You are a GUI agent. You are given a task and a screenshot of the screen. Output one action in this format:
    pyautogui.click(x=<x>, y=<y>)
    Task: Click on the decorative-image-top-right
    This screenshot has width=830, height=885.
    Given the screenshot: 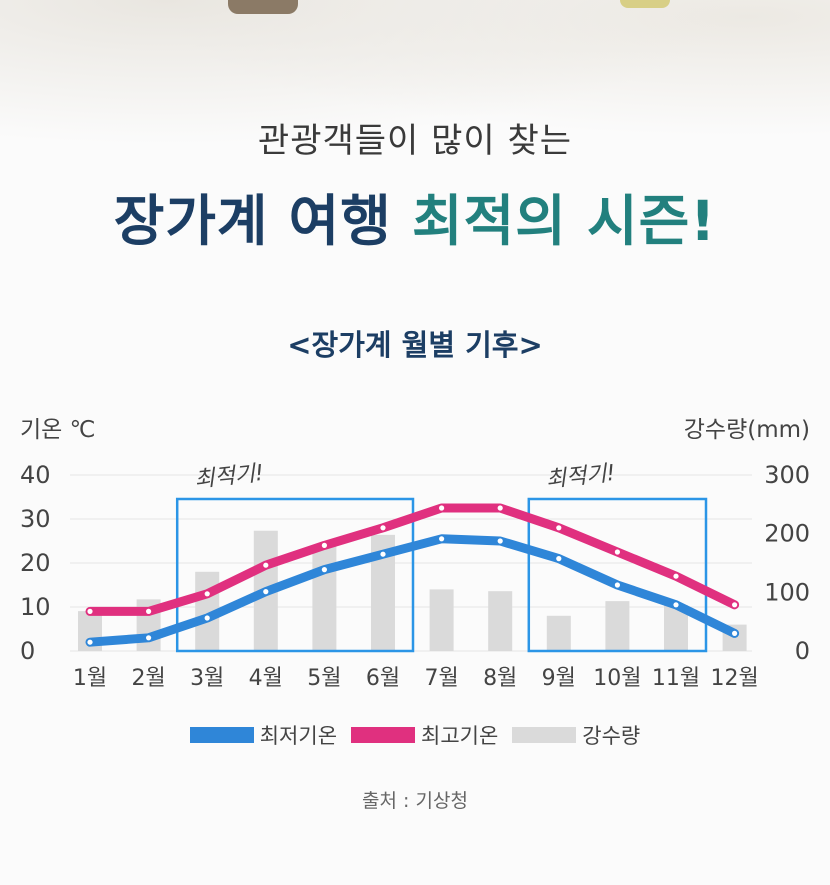 What is the action you would take?
    pyautogui.click(x=645, y=4)
    